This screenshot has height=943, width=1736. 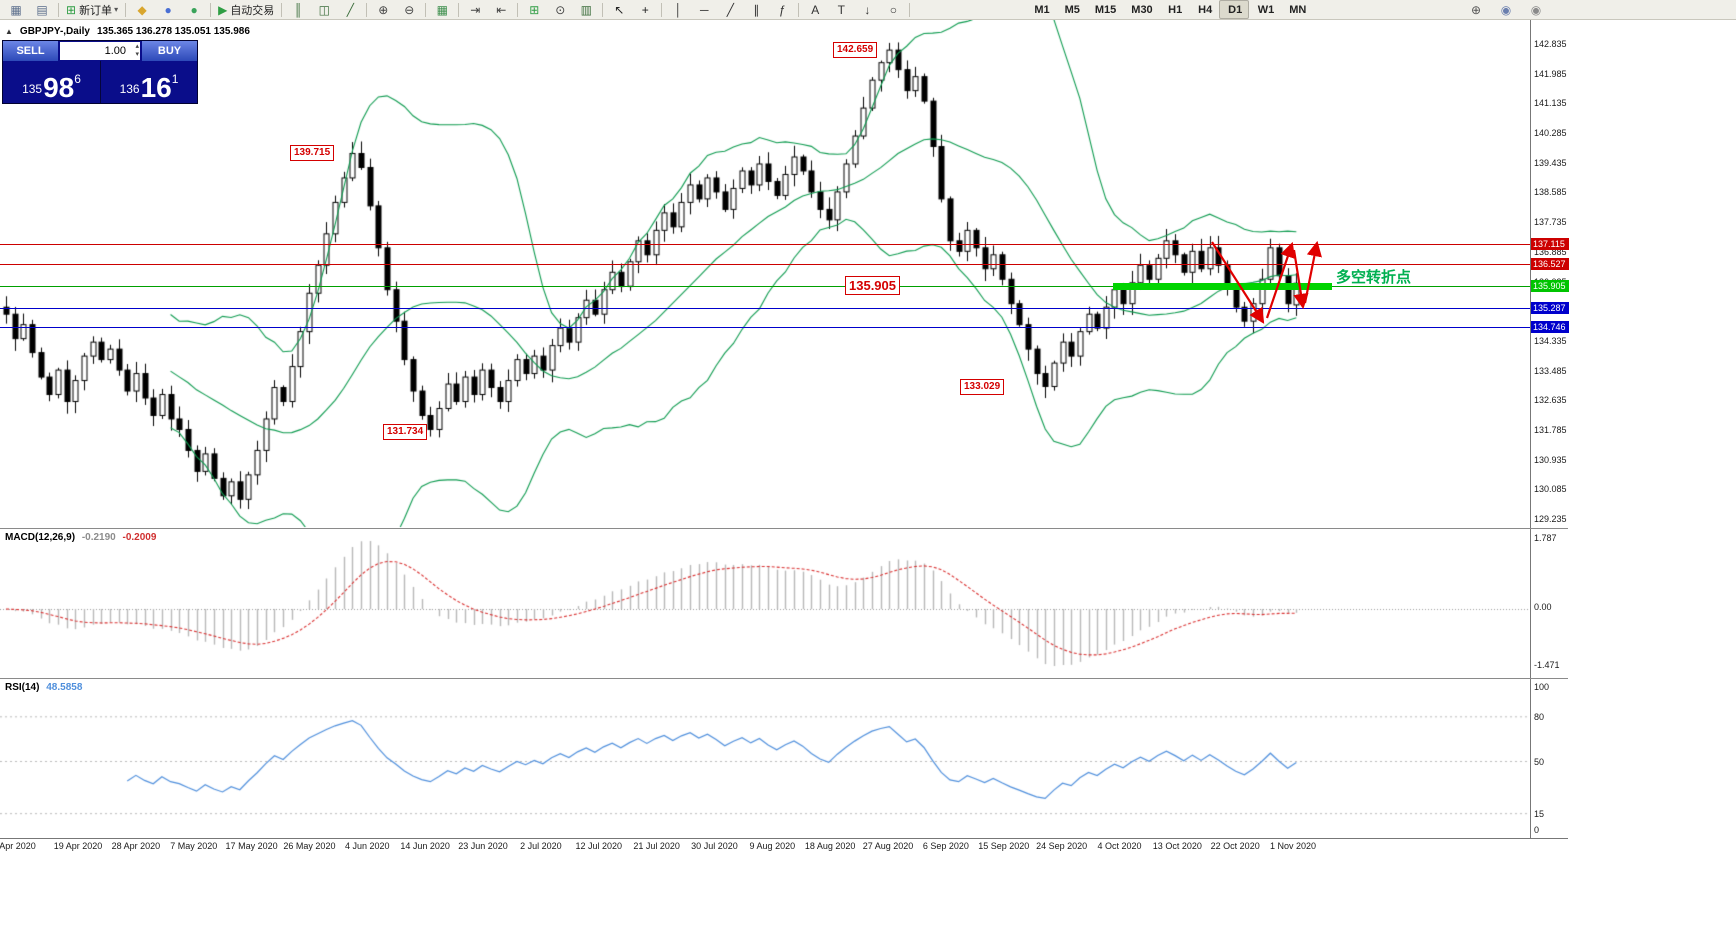 I want to click on autotrading-button: ▶, so click(x=223, y=9).